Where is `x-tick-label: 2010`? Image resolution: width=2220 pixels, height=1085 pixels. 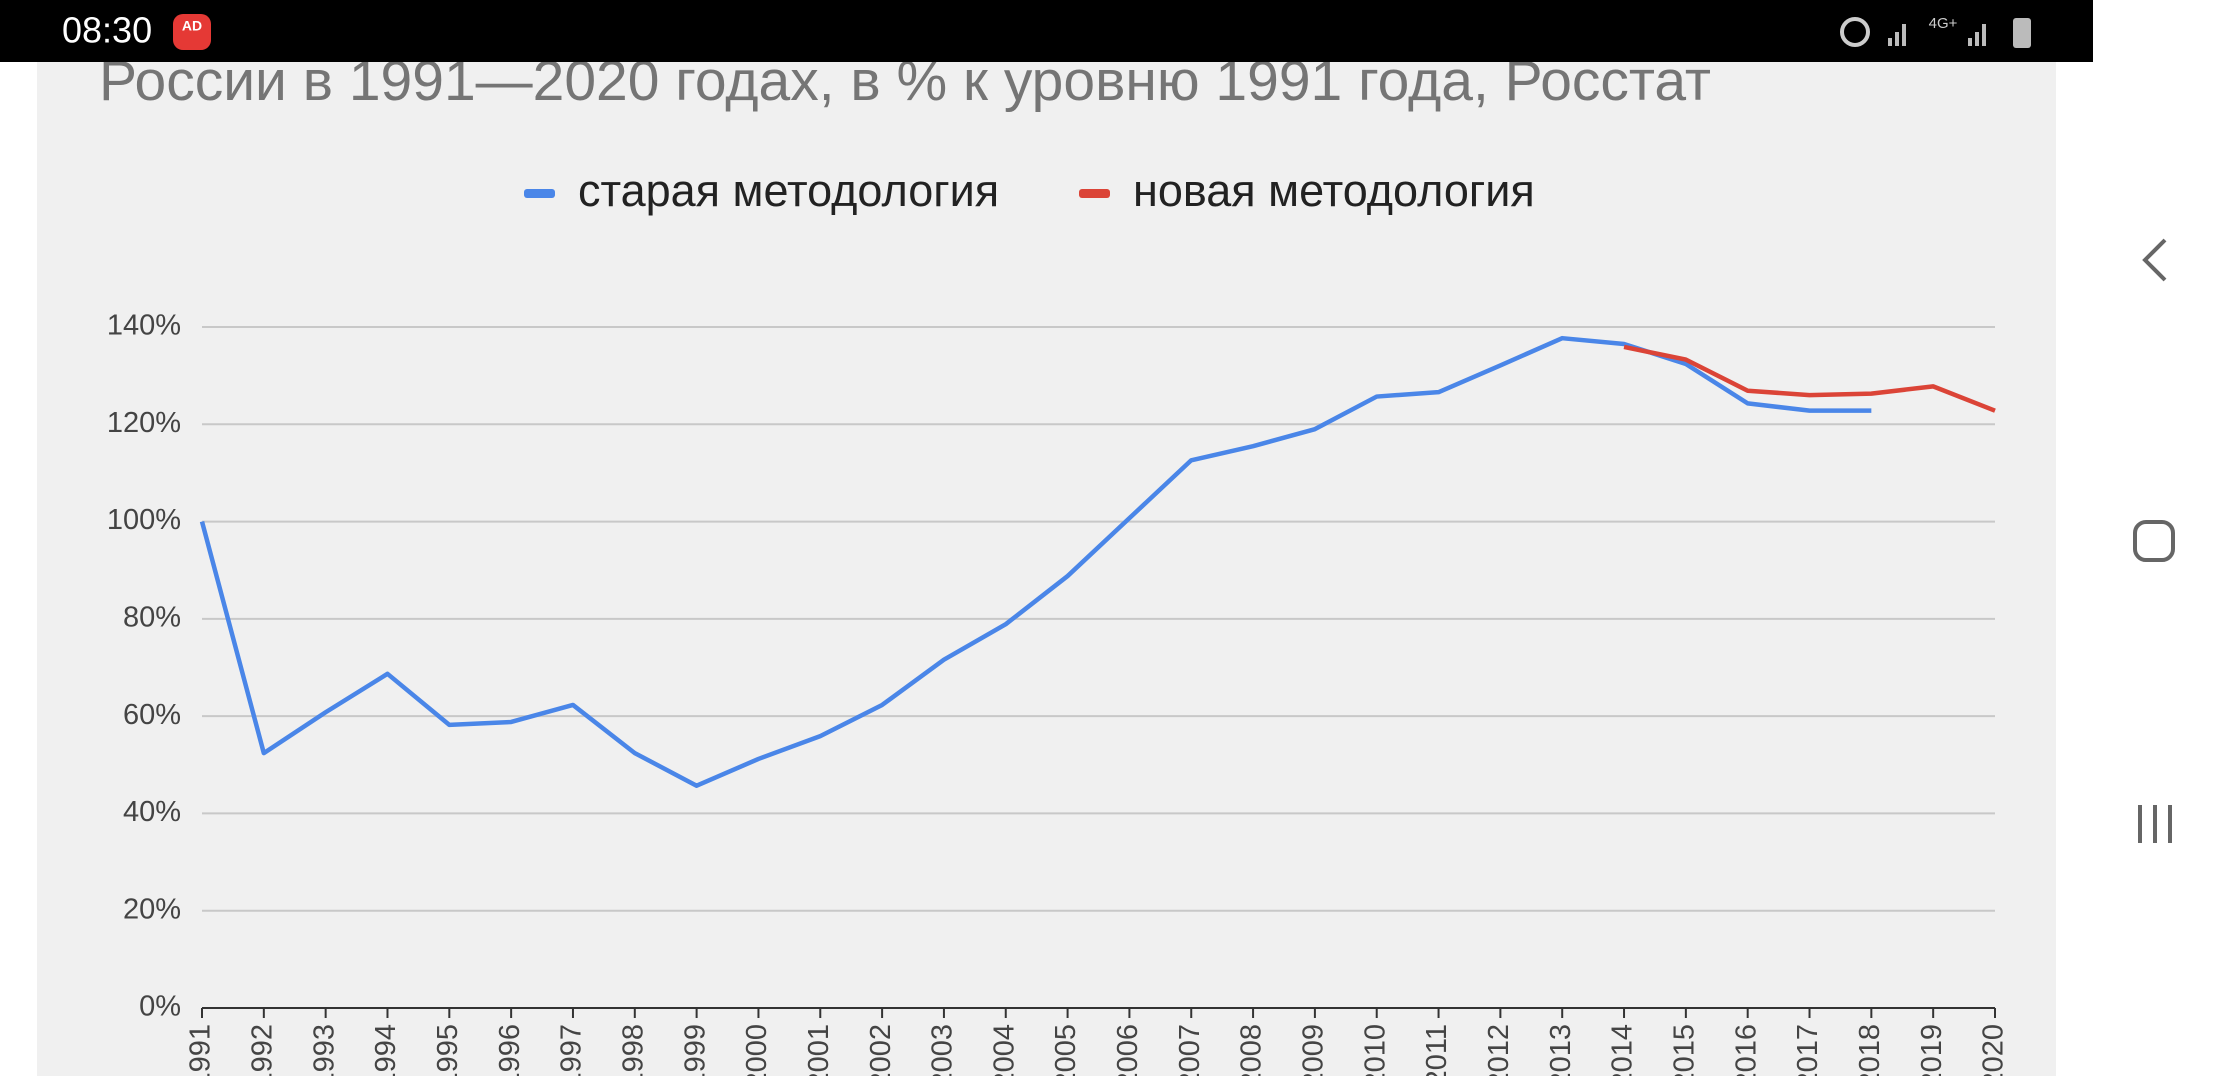 x-tick-label: 2010 is located at coordinates (1375, 1052).